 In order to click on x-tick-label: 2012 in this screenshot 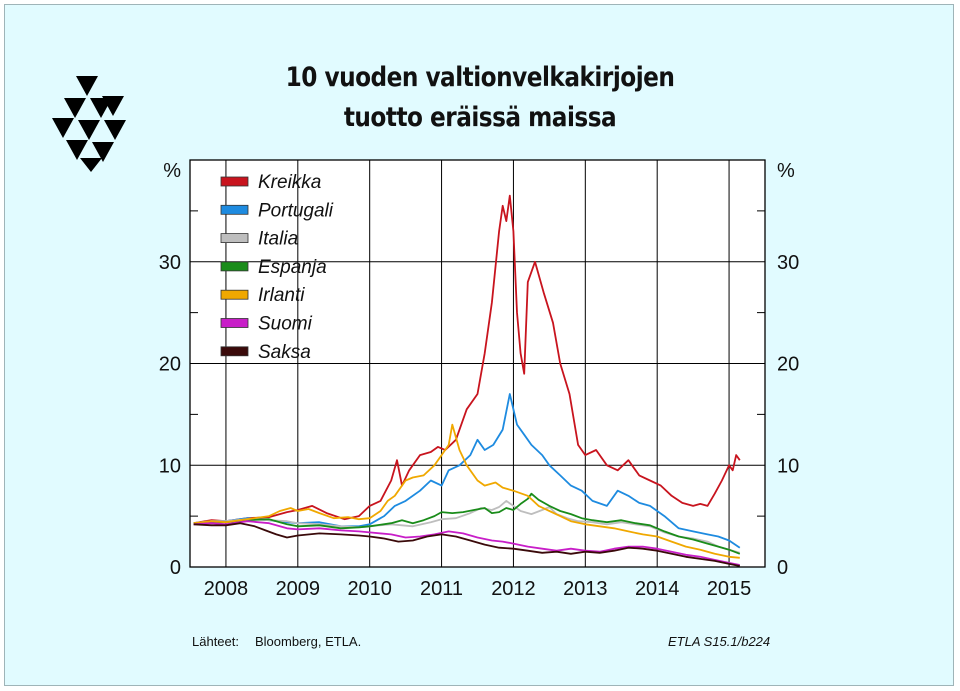, I will do `click(513, 589)`.